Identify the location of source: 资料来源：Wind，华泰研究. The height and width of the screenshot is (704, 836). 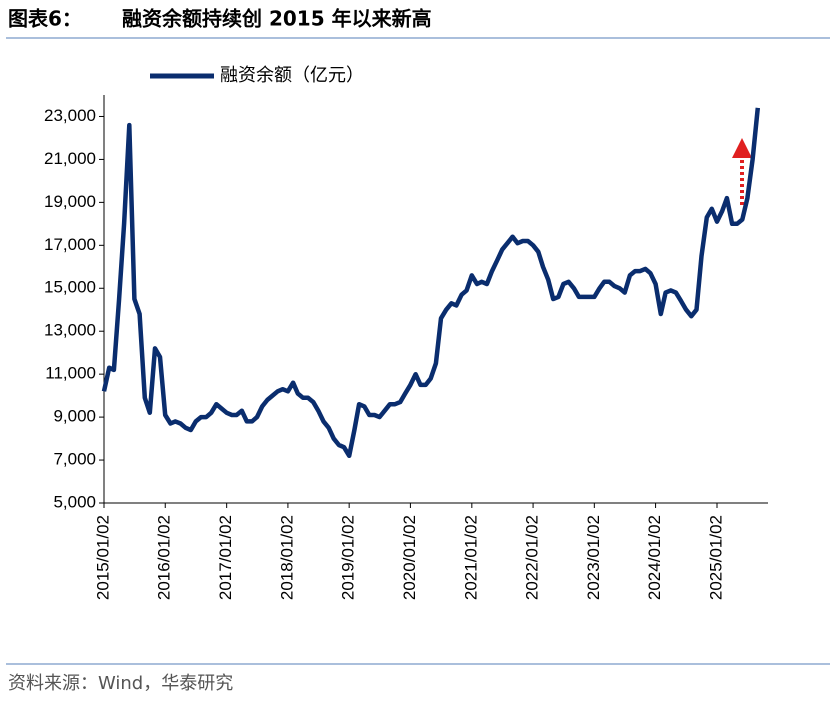
(120, 683).